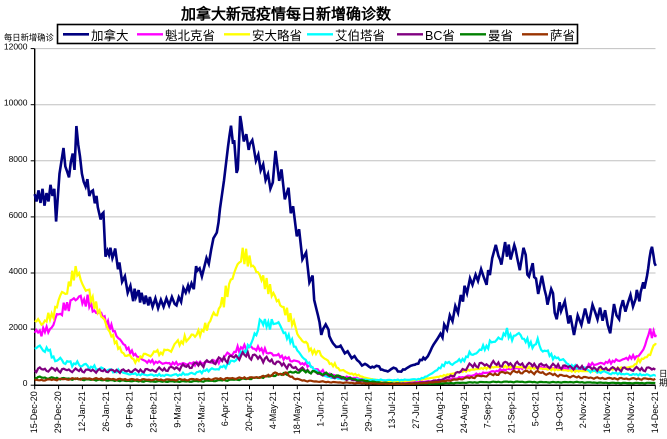  What do you see at coordinates (321, 409) in the screenshot?
I see `svg-text: 1-Jun-21` at bounding box center [321, 409].